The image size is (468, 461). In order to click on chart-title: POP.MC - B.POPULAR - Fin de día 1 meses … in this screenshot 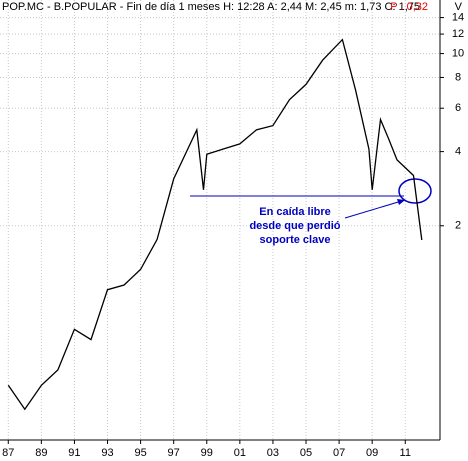, I will do `click(211, 7)`.